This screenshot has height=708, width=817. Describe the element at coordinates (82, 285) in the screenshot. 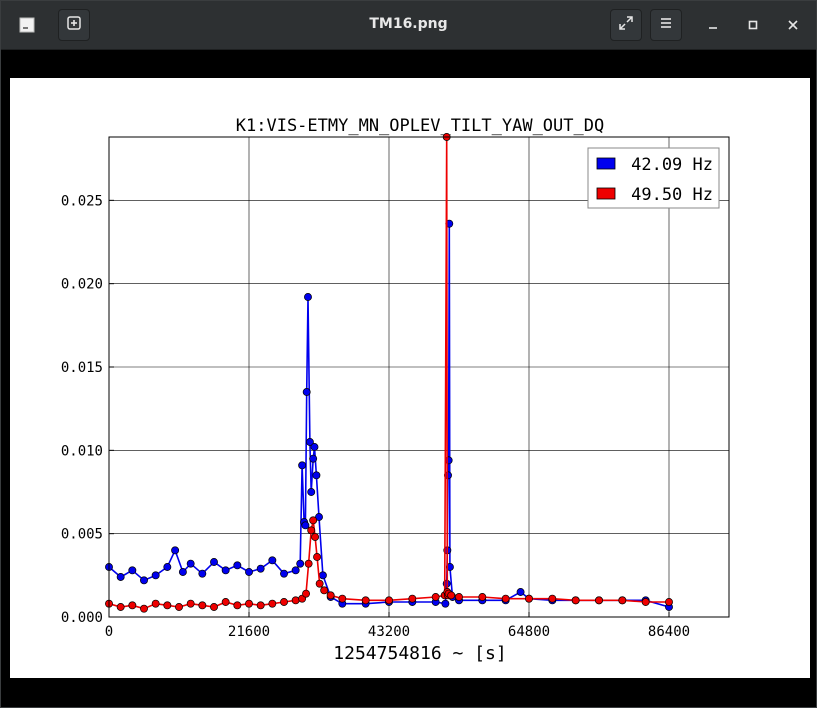

I see `y-tick-label: 0.020` at that location.